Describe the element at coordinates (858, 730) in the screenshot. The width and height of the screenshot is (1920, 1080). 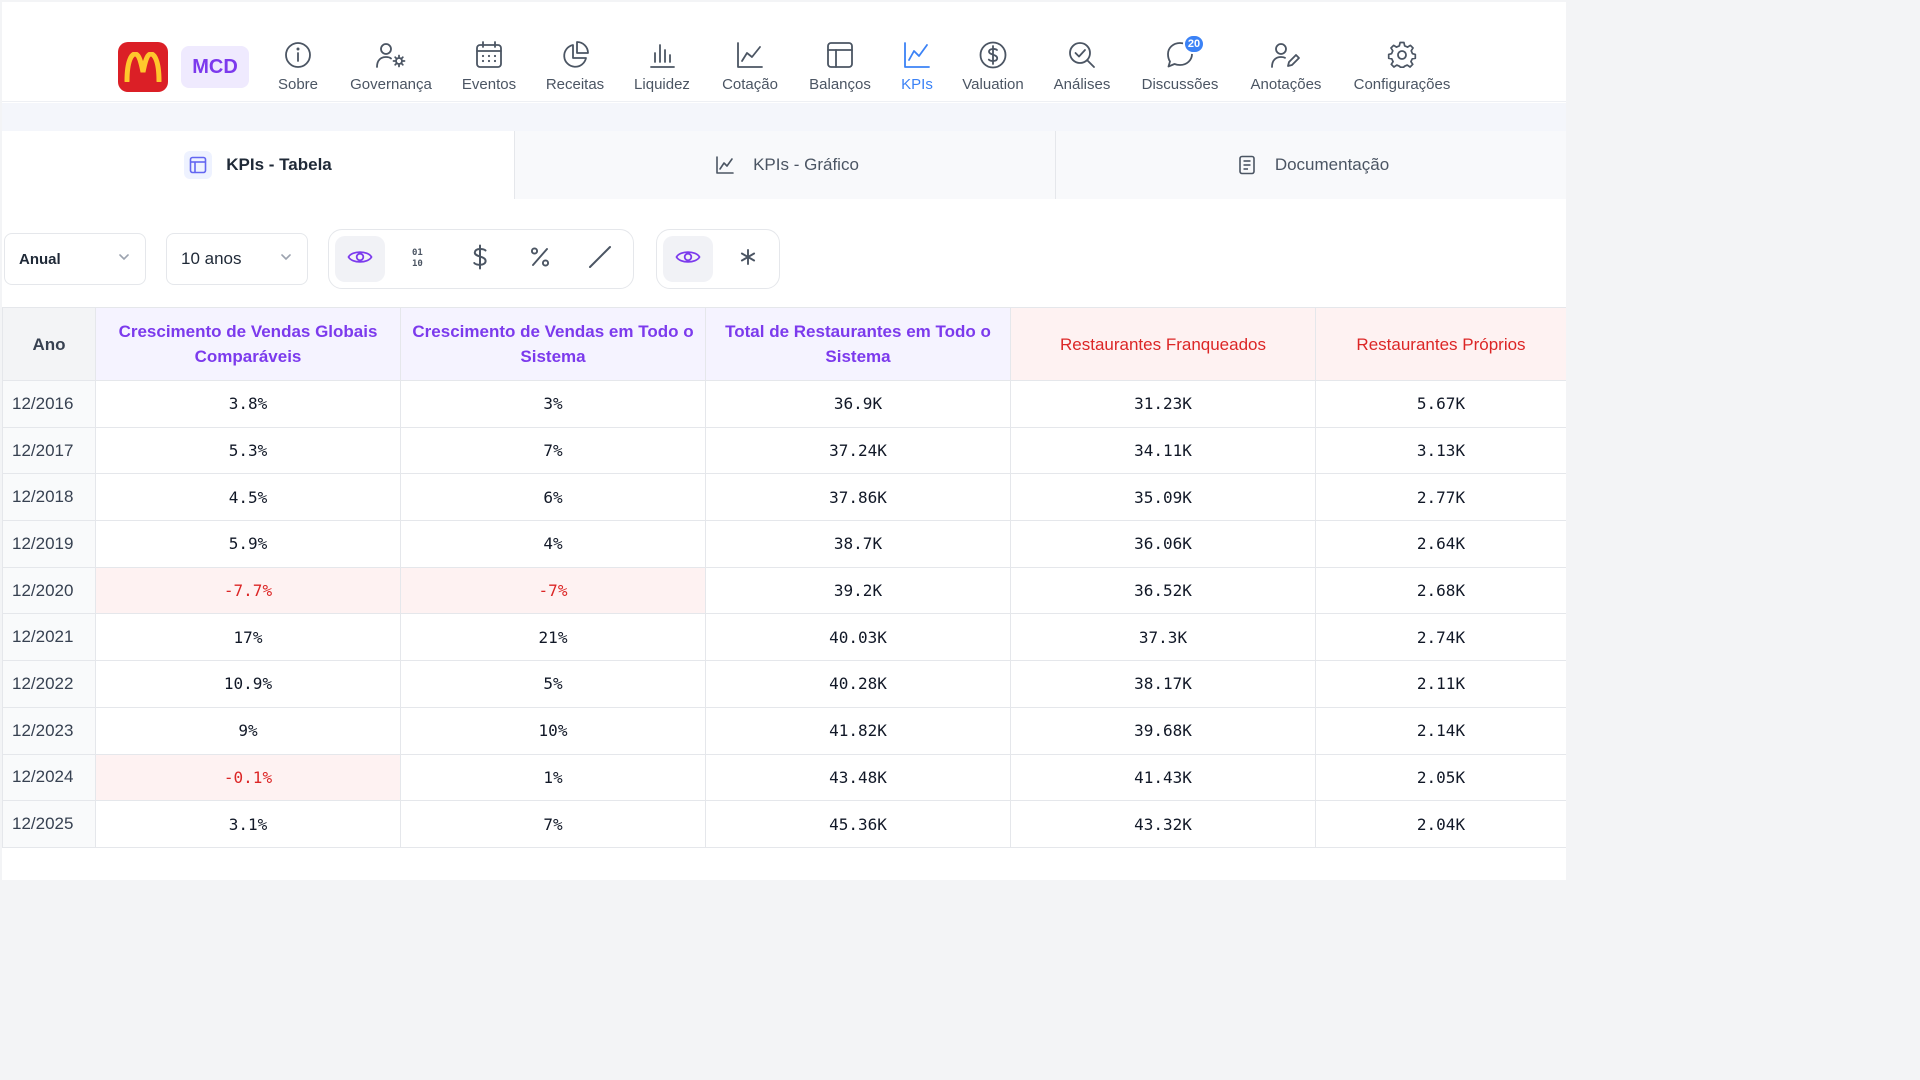
I see `value-cell: 41.82K` at that location.